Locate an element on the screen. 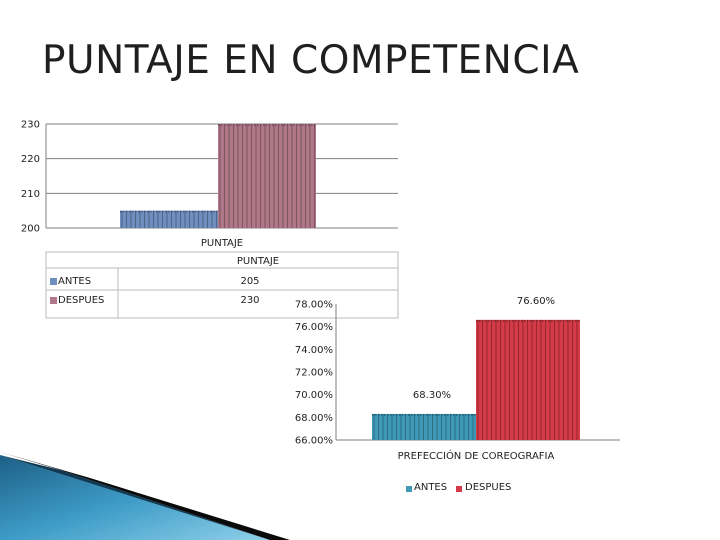 The image size is (720, 540). category-label: PREFECCIÓN DE COREOGRAFIA is located at coordinates (476, 455).